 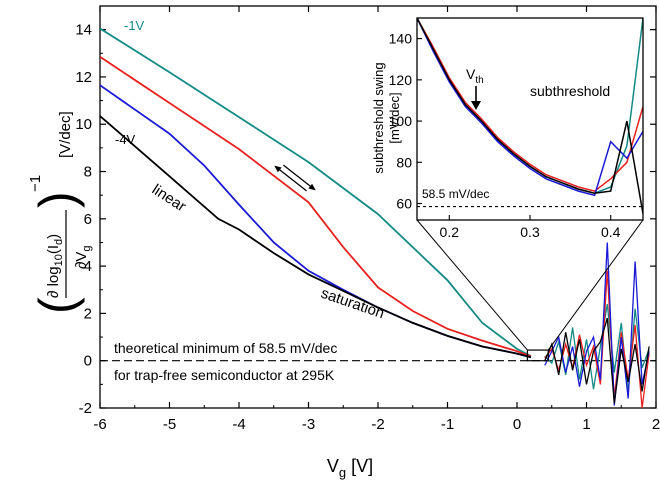 What do you see at coordinates (238, 424) in the screenshot?
I see `x-tick-label: -4` at bounding box center [238, 424].